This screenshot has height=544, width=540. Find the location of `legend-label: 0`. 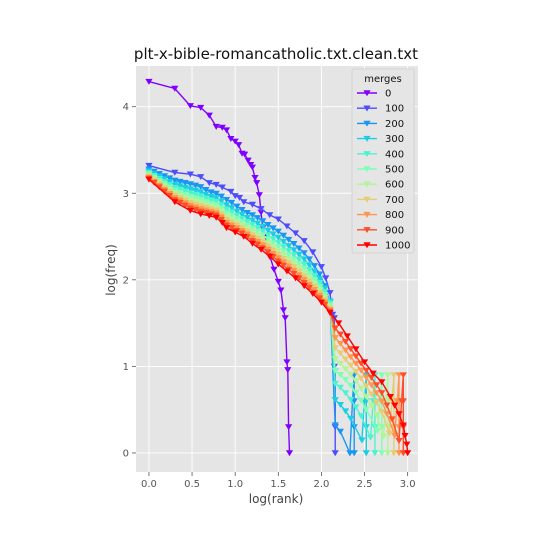

legend-label: 0 is located at coordinates (388, 94).